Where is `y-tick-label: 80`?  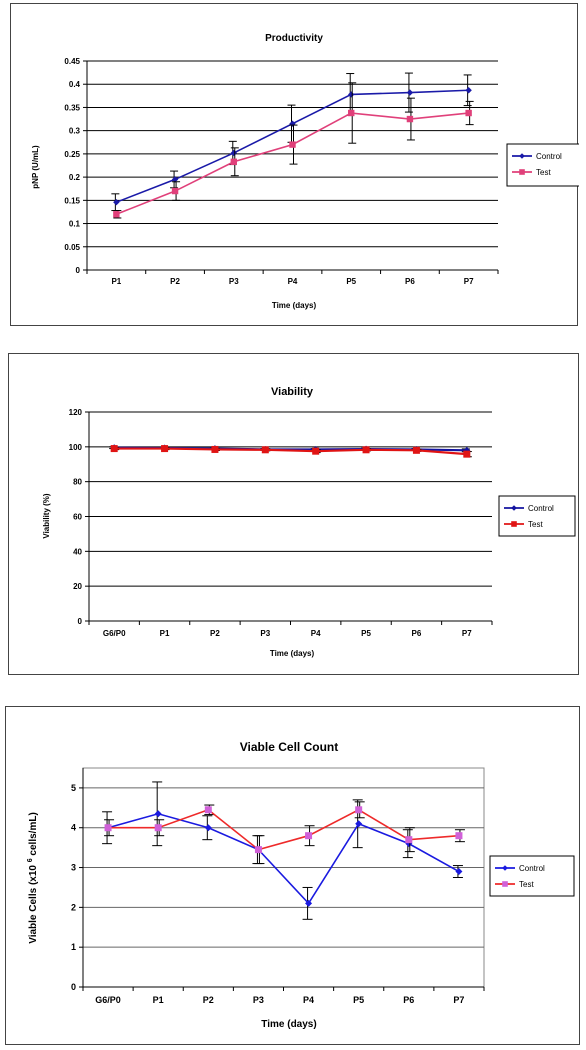 y-tick-label: 80 is located at coordinates (77, 482).